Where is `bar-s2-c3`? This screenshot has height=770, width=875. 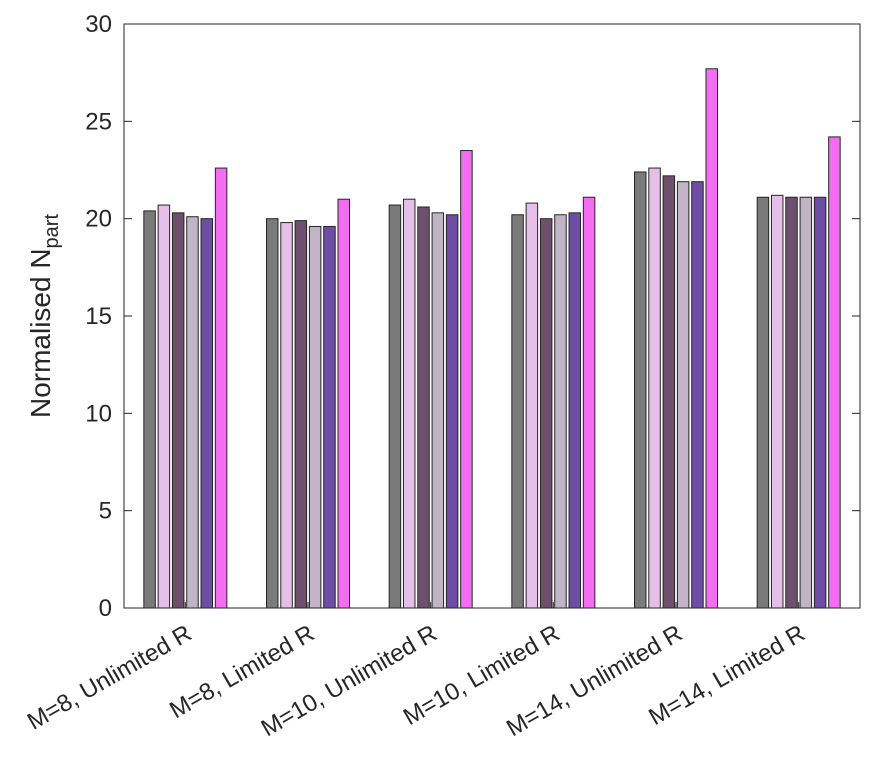 bar-s2-c3 is located at coordinates (409, 403).